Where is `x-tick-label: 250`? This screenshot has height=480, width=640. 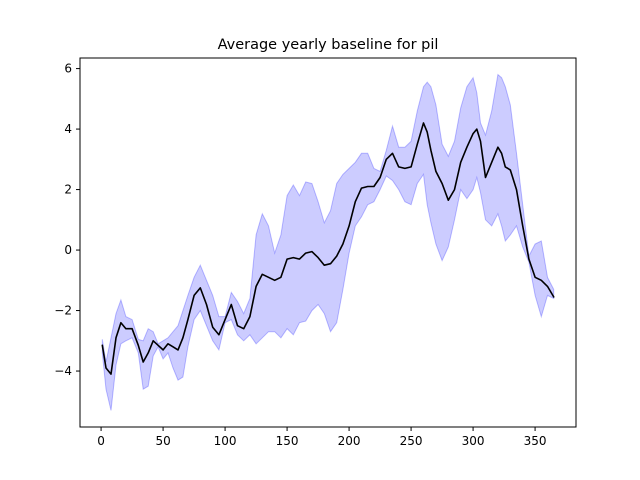 x-tick-label: 250 is located at coordinates (411, 441).